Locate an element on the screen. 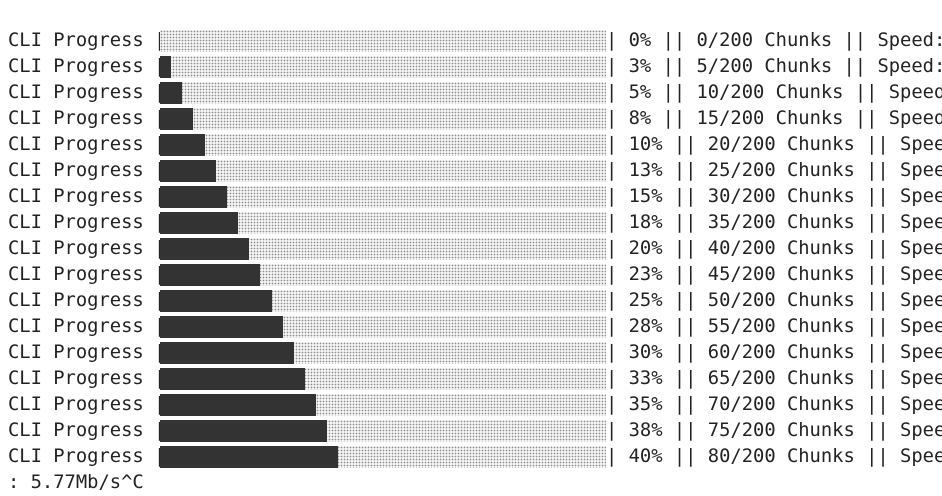 The height and width of the screenshot is (496, 942). row-status: | 0% || 0/200 Chunks || Speed: is located at coordinates (774, 41).